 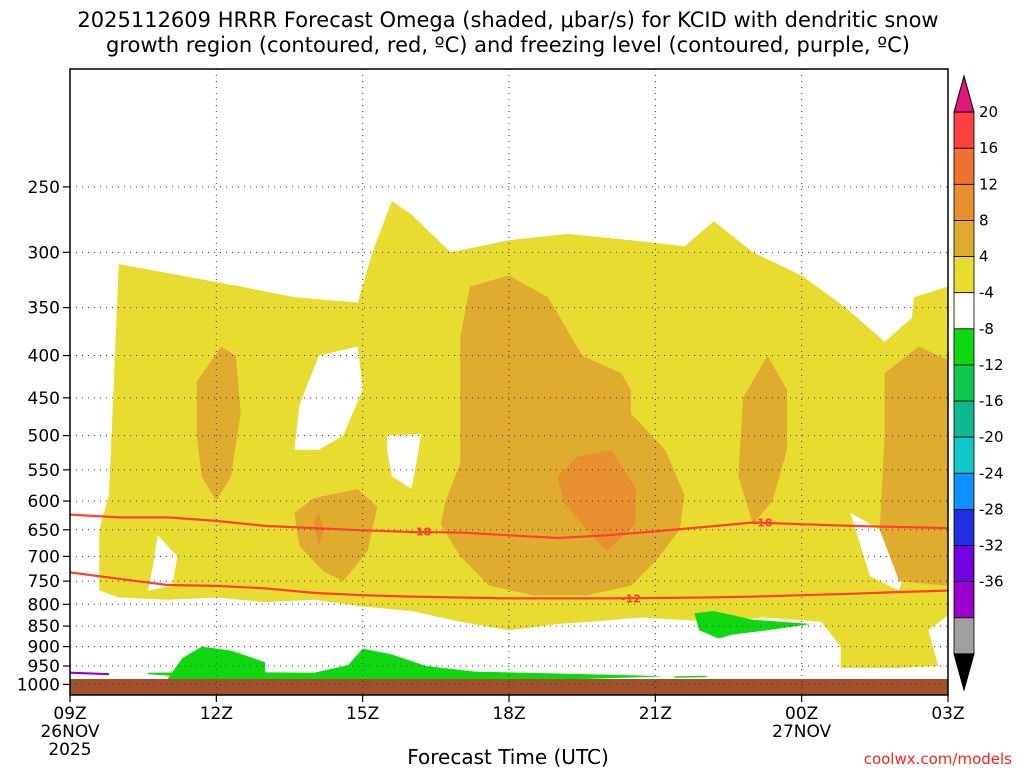 What do you see at coordinates (938, 759) in the screenshot?
I see `source-credit: coolwx.com/models` at bounding box center [938, 759].